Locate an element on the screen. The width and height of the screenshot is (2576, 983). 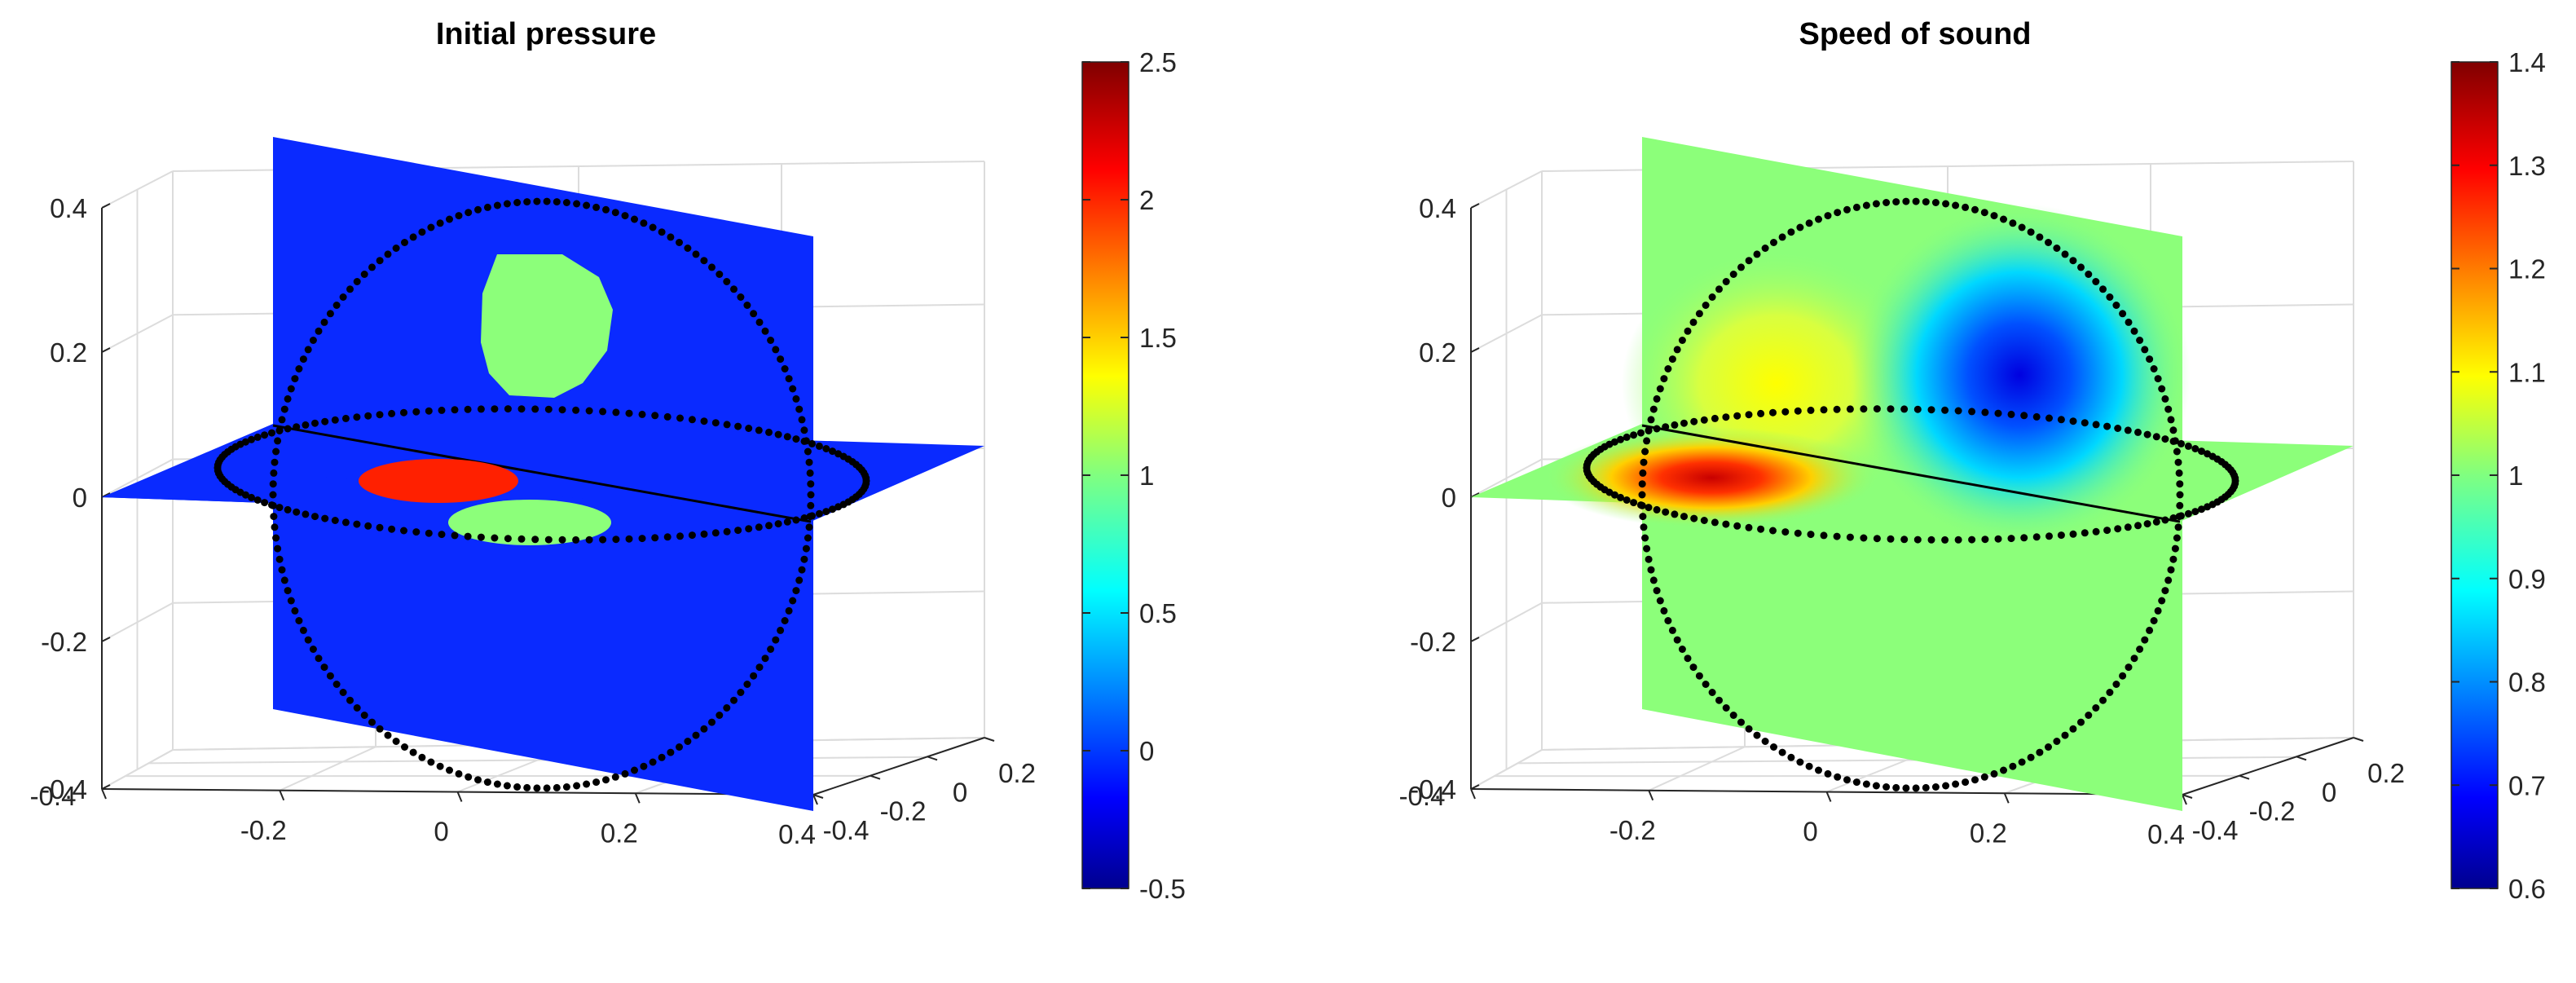
chart-title: Speed of sound is located at coordinates (1916, 34).